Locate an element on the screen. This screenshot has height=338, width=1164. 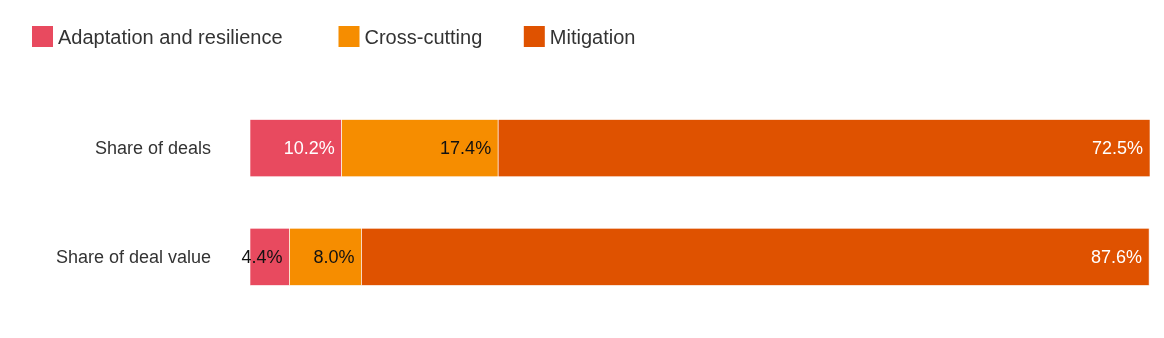
data-label: 8.0% is located at coordinates (334, 257).